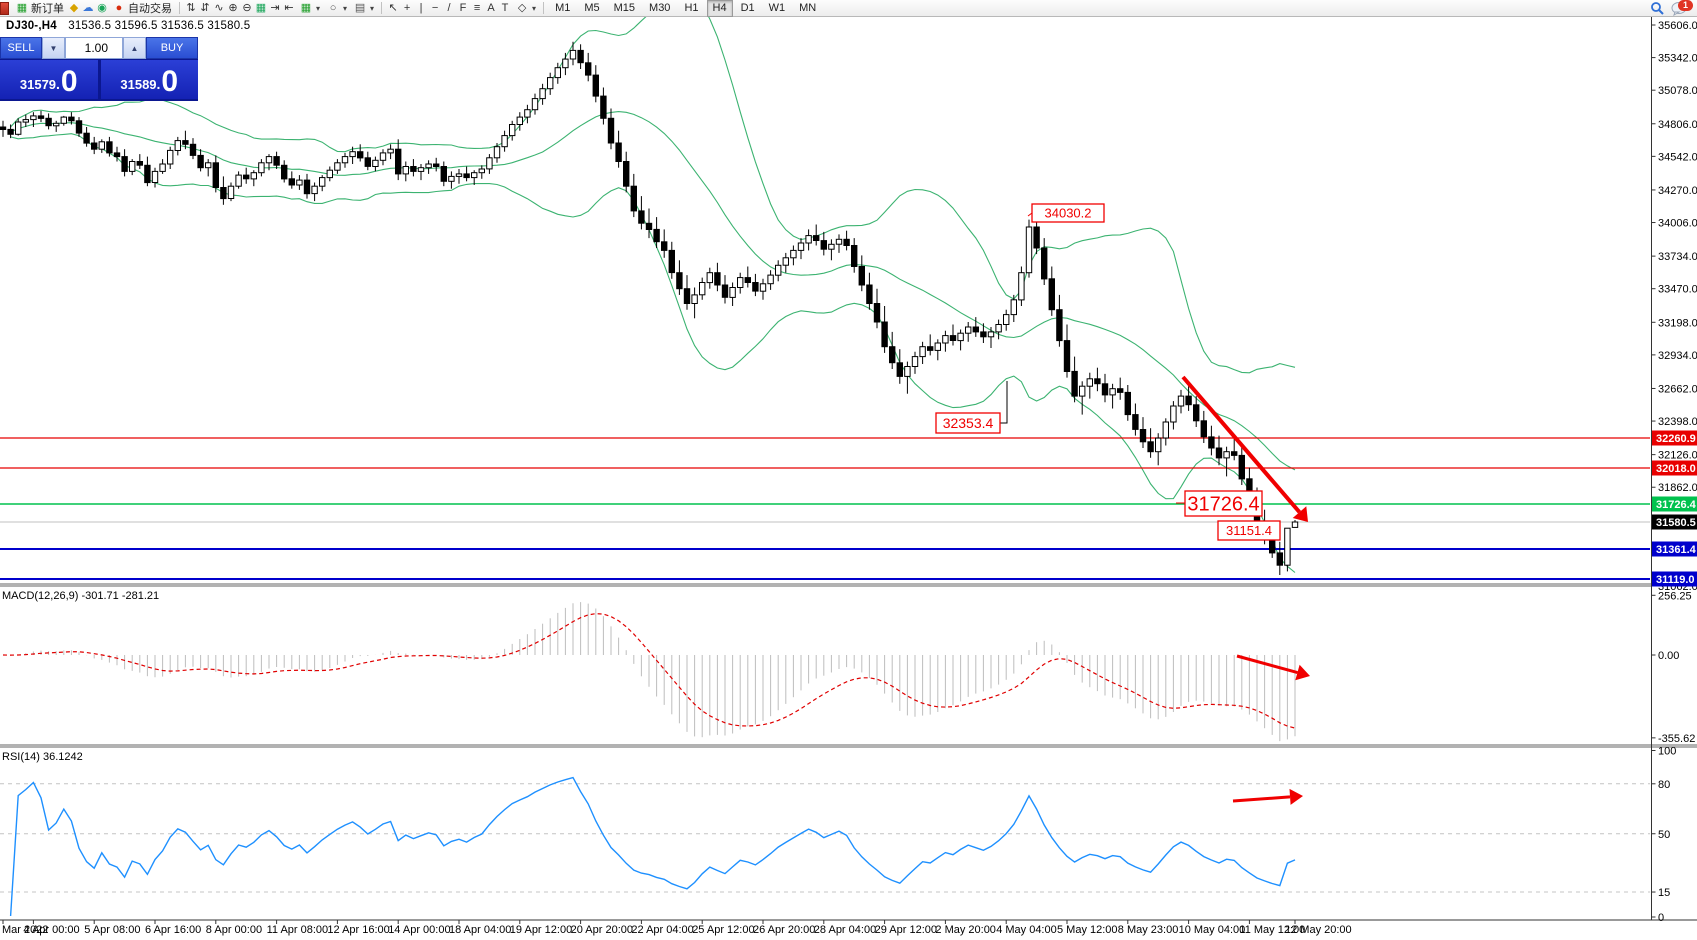  Describe the element at coordinates (477, 7) in the screenshot. I see `channel-icon: ≡` at that location.